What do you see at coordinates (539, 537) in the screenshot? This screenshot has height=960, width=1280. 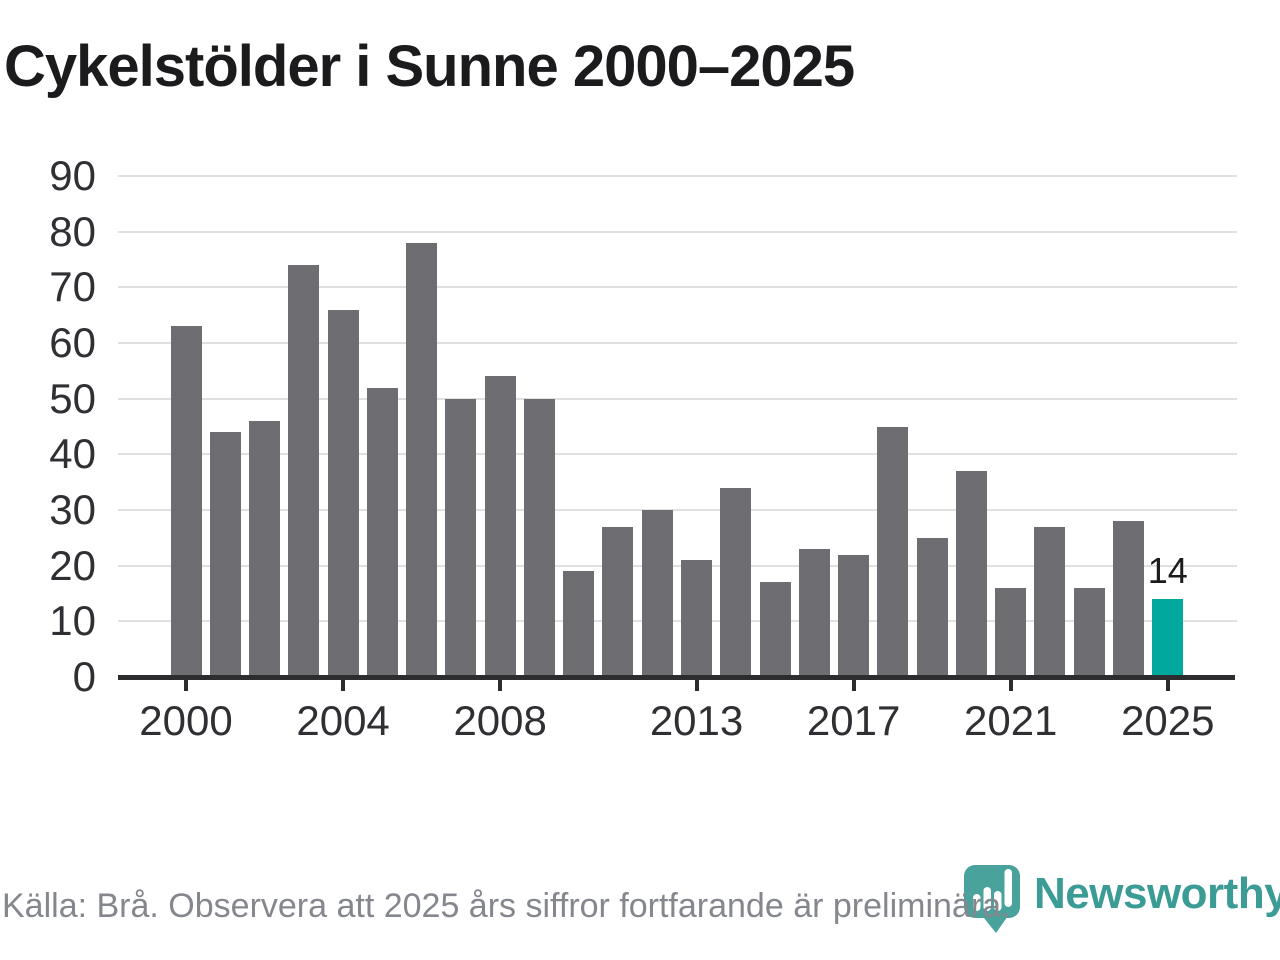 I see `bar-2009` at bounding box center [539, 537].